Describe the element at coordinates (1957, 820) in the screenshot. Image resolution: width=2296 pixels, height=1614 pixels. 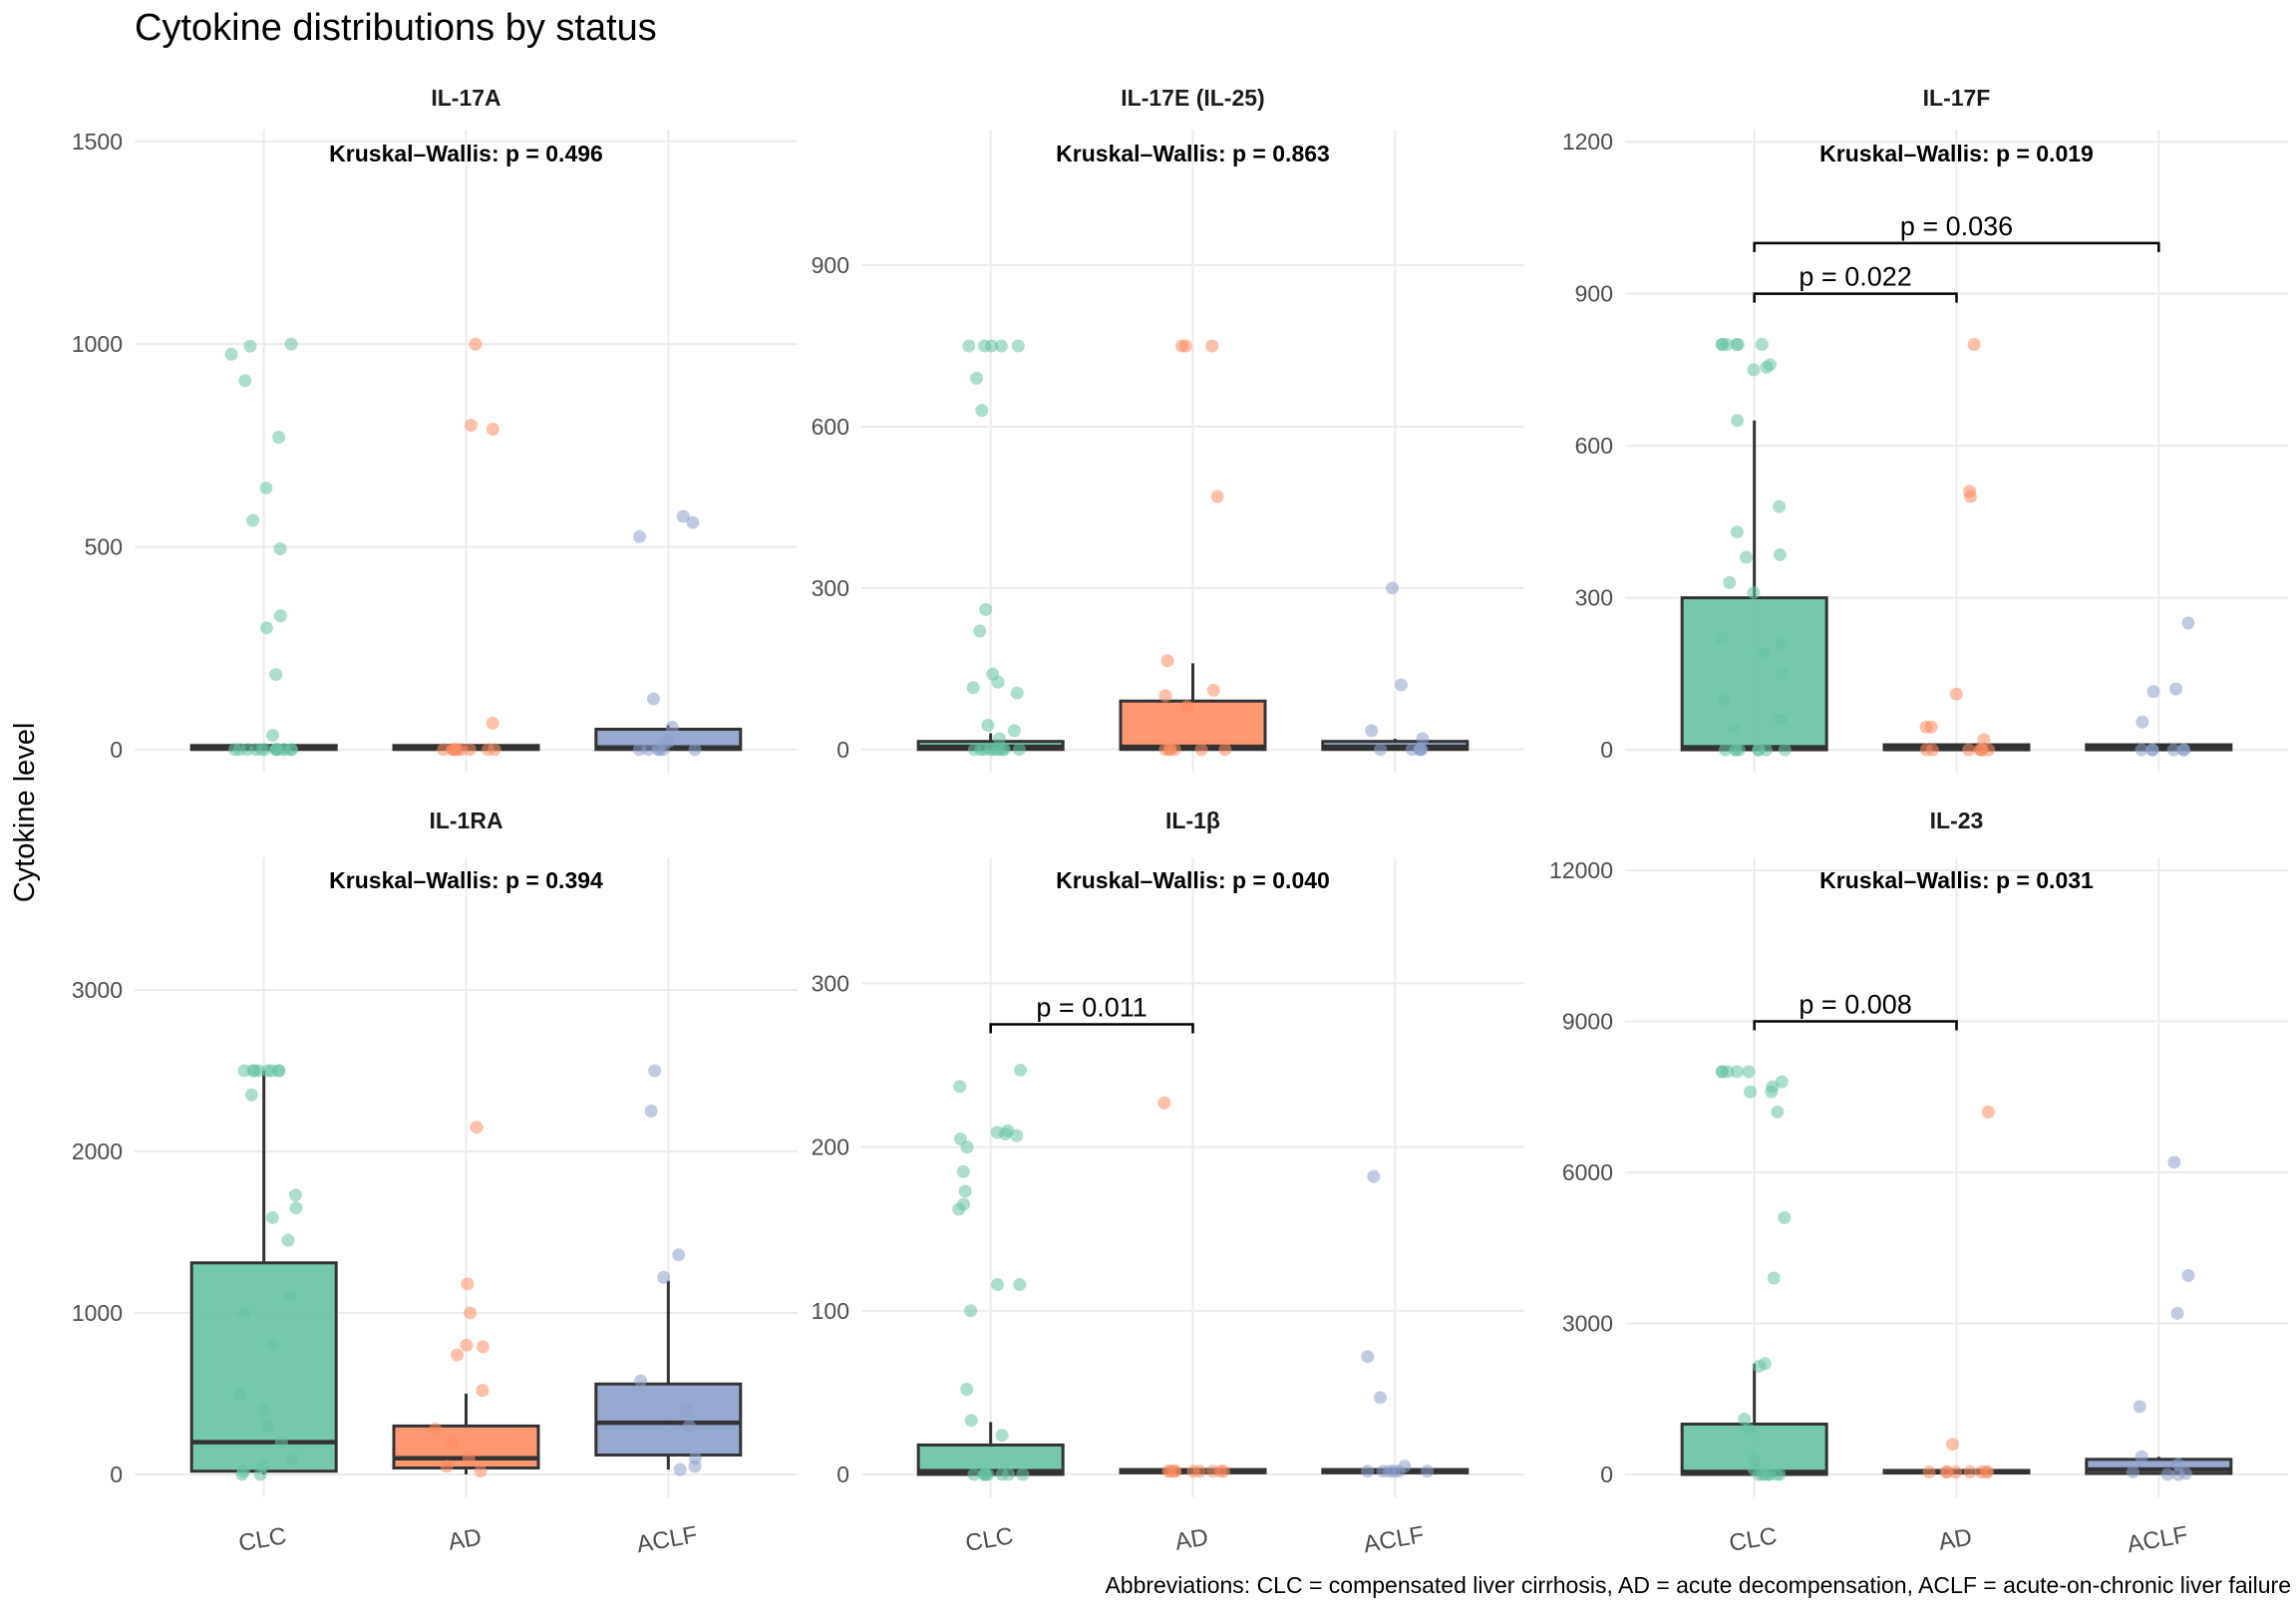
I see `panel-title: IL-23` at that location.